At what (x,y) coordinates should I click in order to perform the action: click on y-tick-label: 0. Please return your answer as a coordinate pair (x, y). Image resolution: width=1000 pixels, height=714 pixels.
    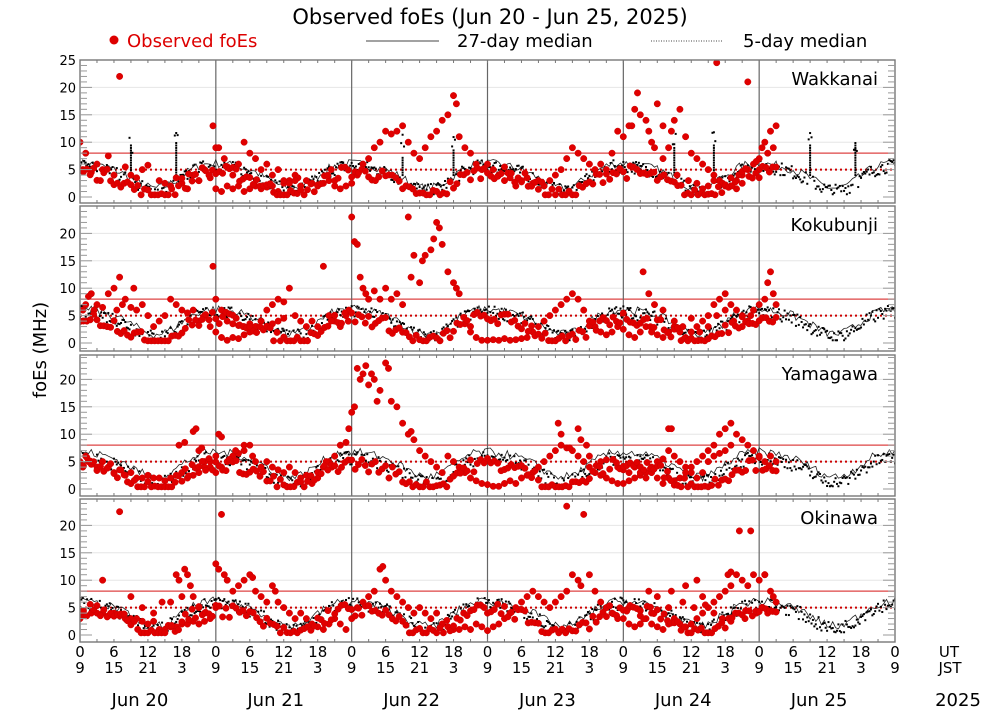
    Looking at the image, I should click on (72, 198).